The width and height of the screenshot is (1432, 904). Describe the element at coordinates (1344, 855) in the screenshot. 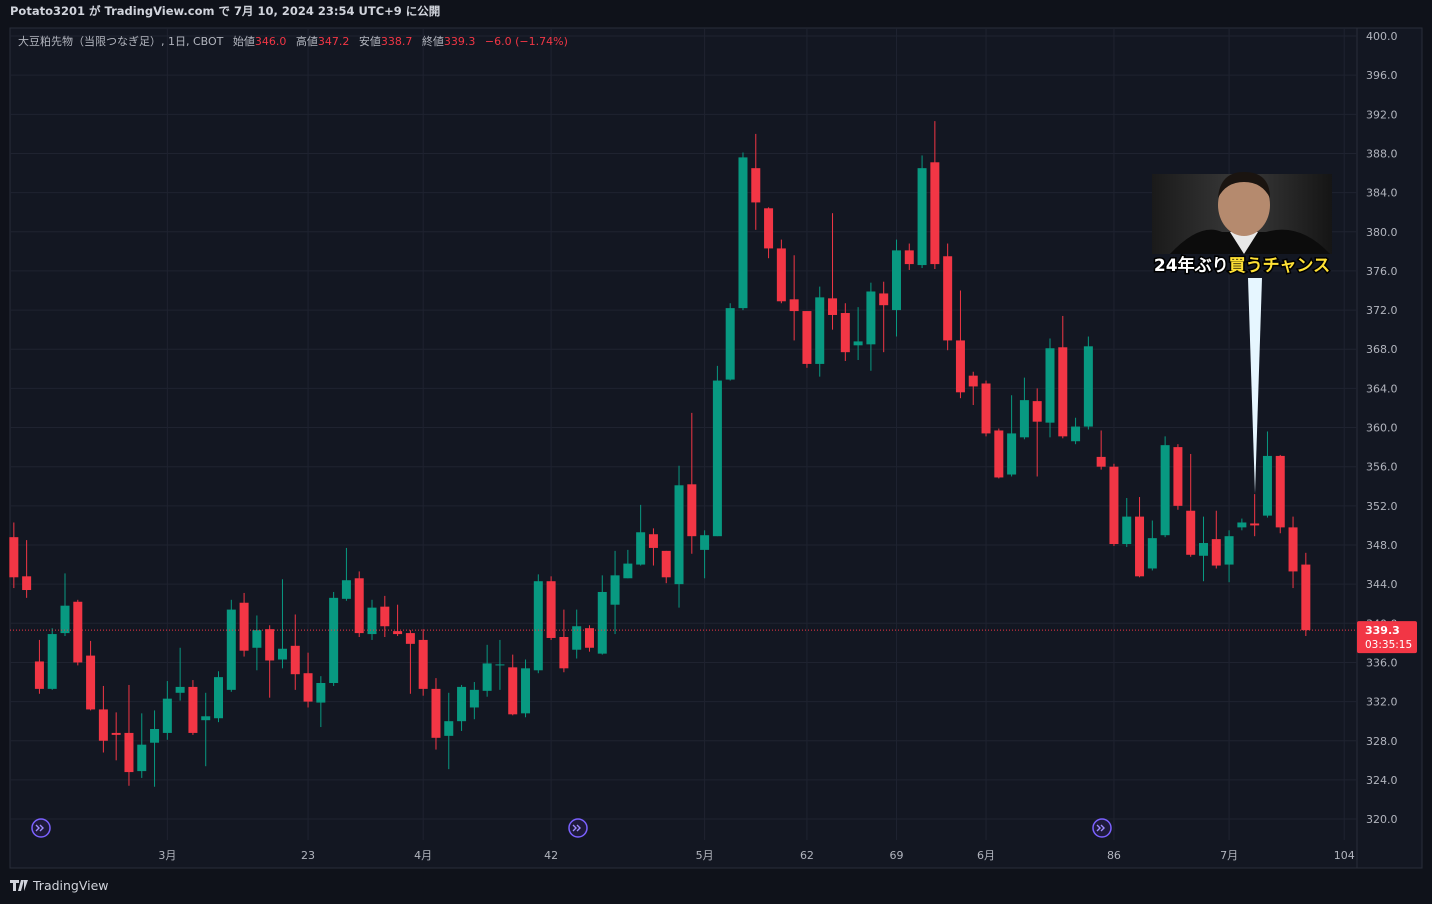

I see `x-tick-label: 104` at that location.